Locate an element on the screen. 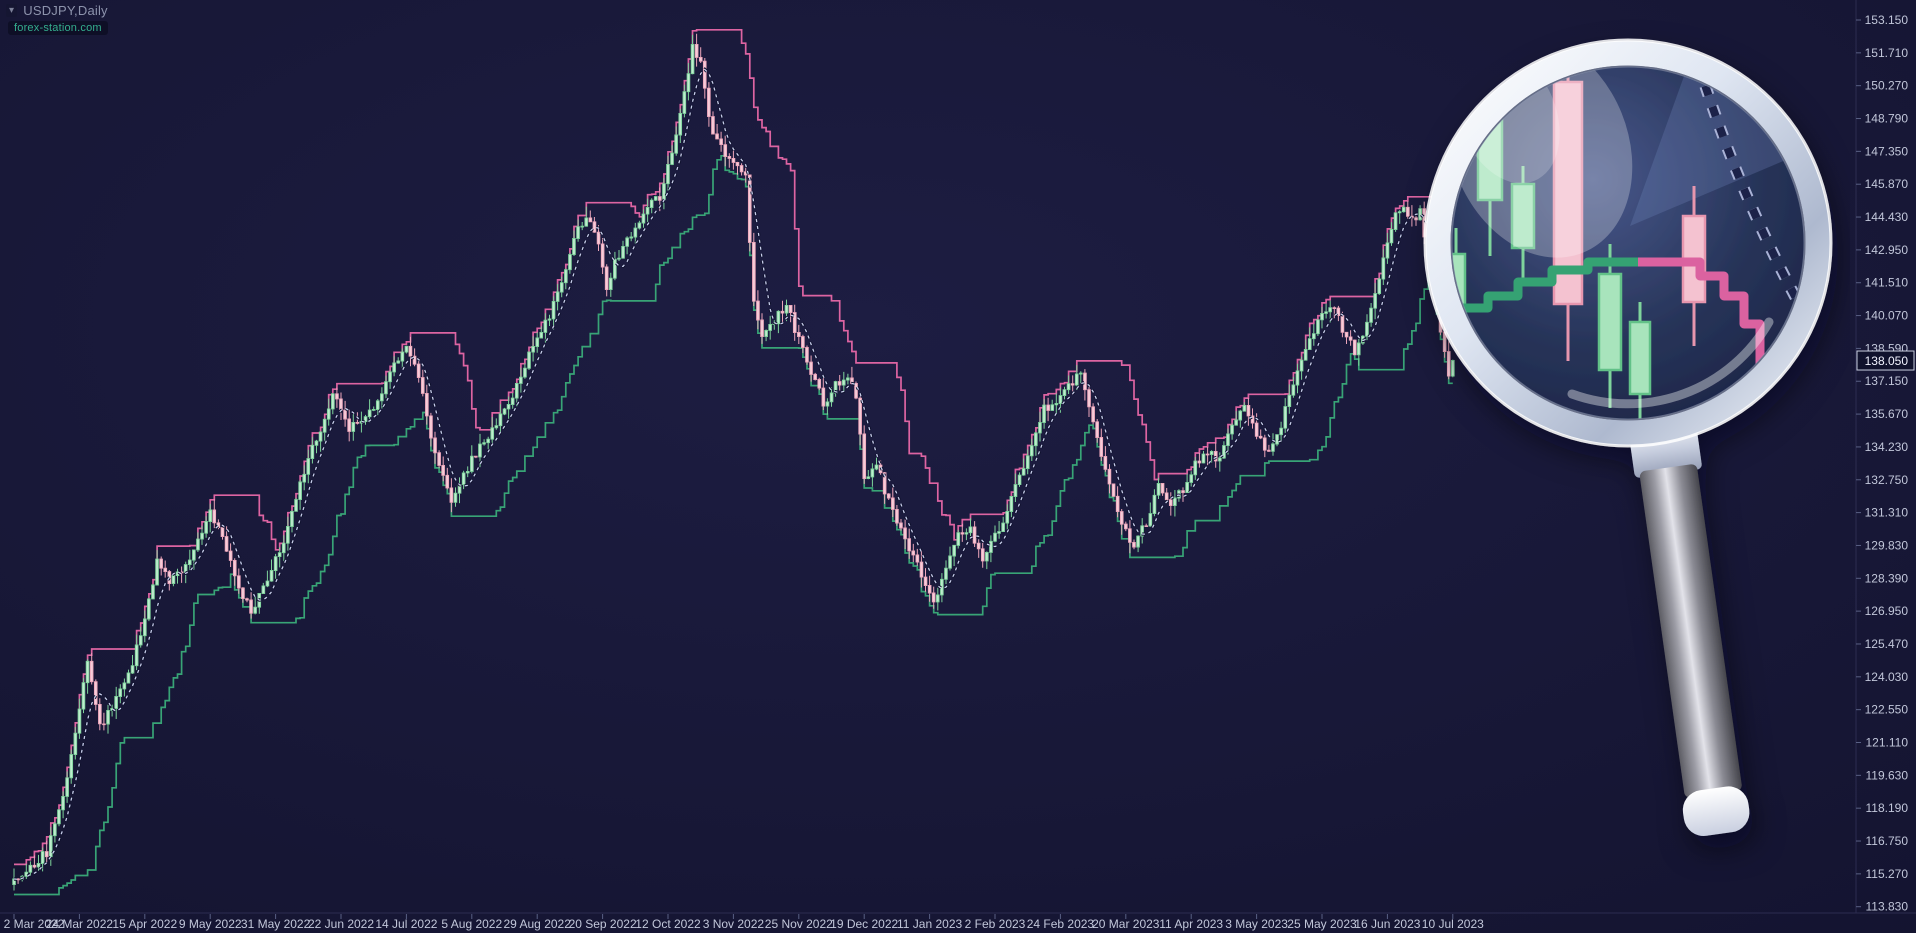 The height and width of the screenshot is (933, 1916). symbol-timeframe-label: USDJPY,Daily is located at coordinates (65, 10).